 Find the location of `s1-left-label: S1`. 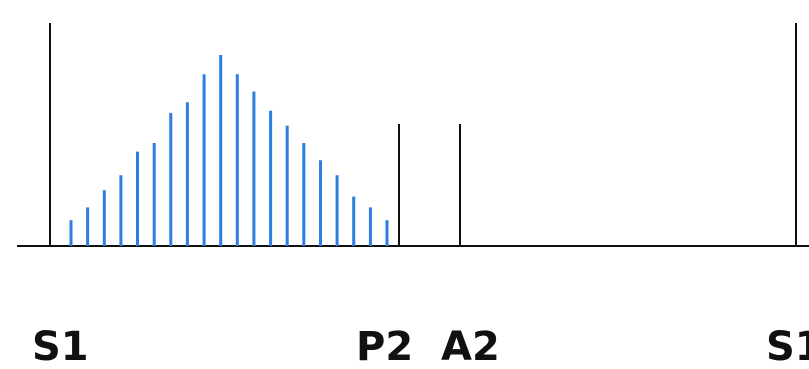

s1-left-label: S1 is located at coordinates (60, 346).